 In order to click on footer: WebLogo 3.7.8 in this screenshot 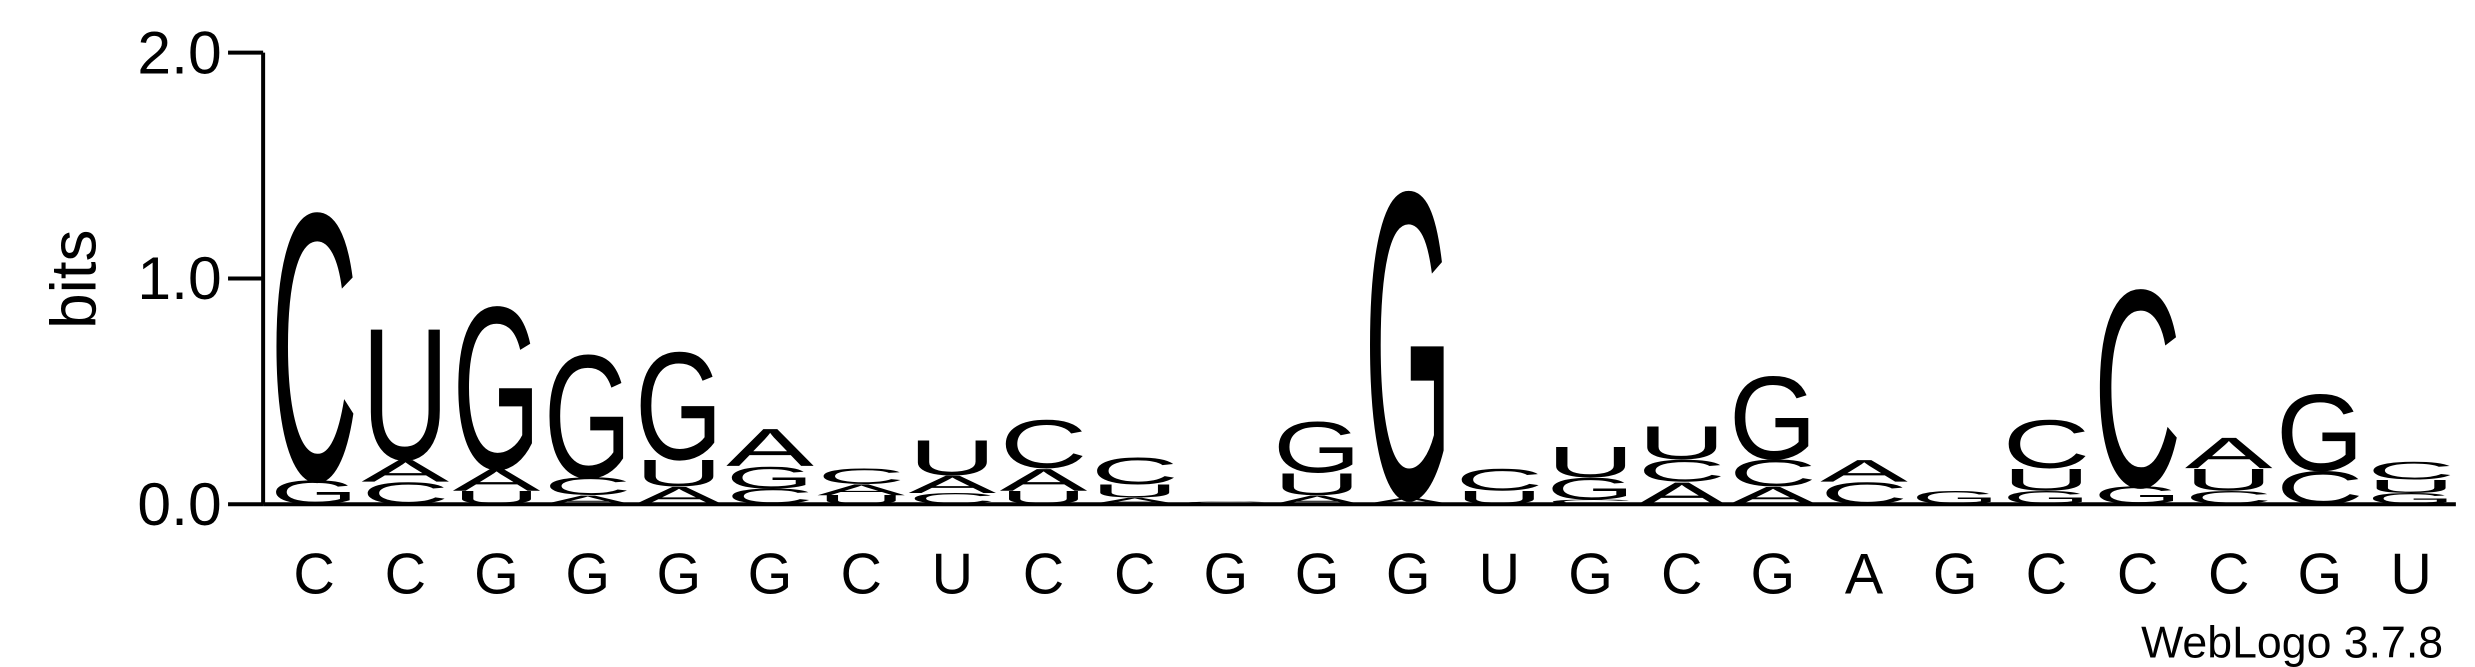, I will do `click(2292, 642)`.